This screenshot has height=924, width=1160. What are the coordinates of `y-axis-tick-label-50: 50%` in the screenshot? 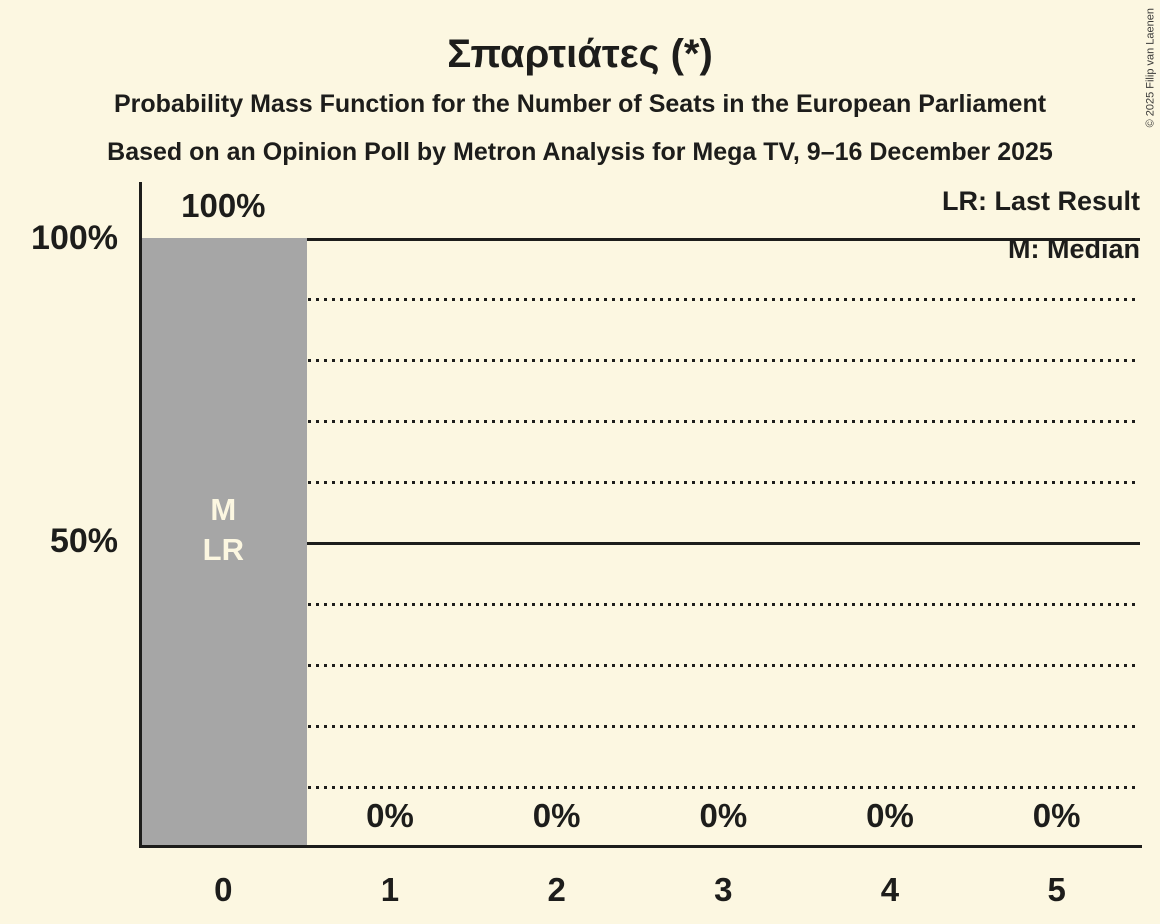 It's located at (83, 541).